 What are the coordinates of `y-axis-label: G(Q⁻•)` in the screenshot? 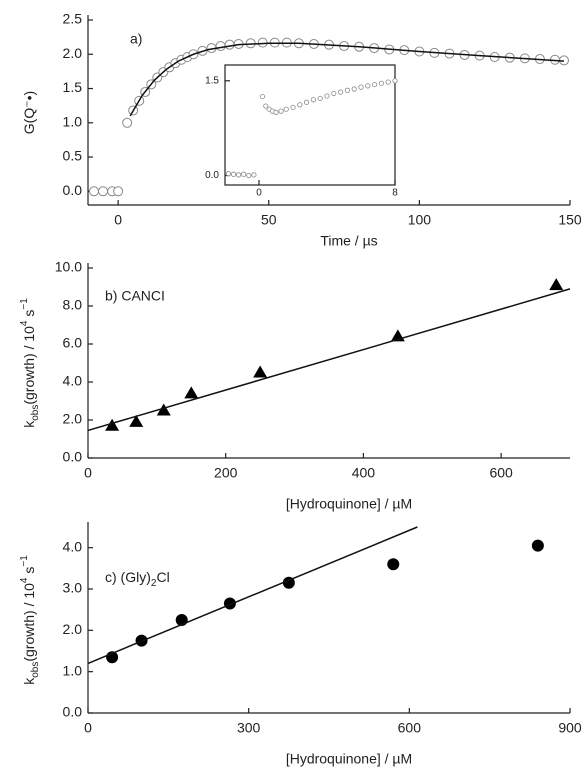 It's located at (29, 112).